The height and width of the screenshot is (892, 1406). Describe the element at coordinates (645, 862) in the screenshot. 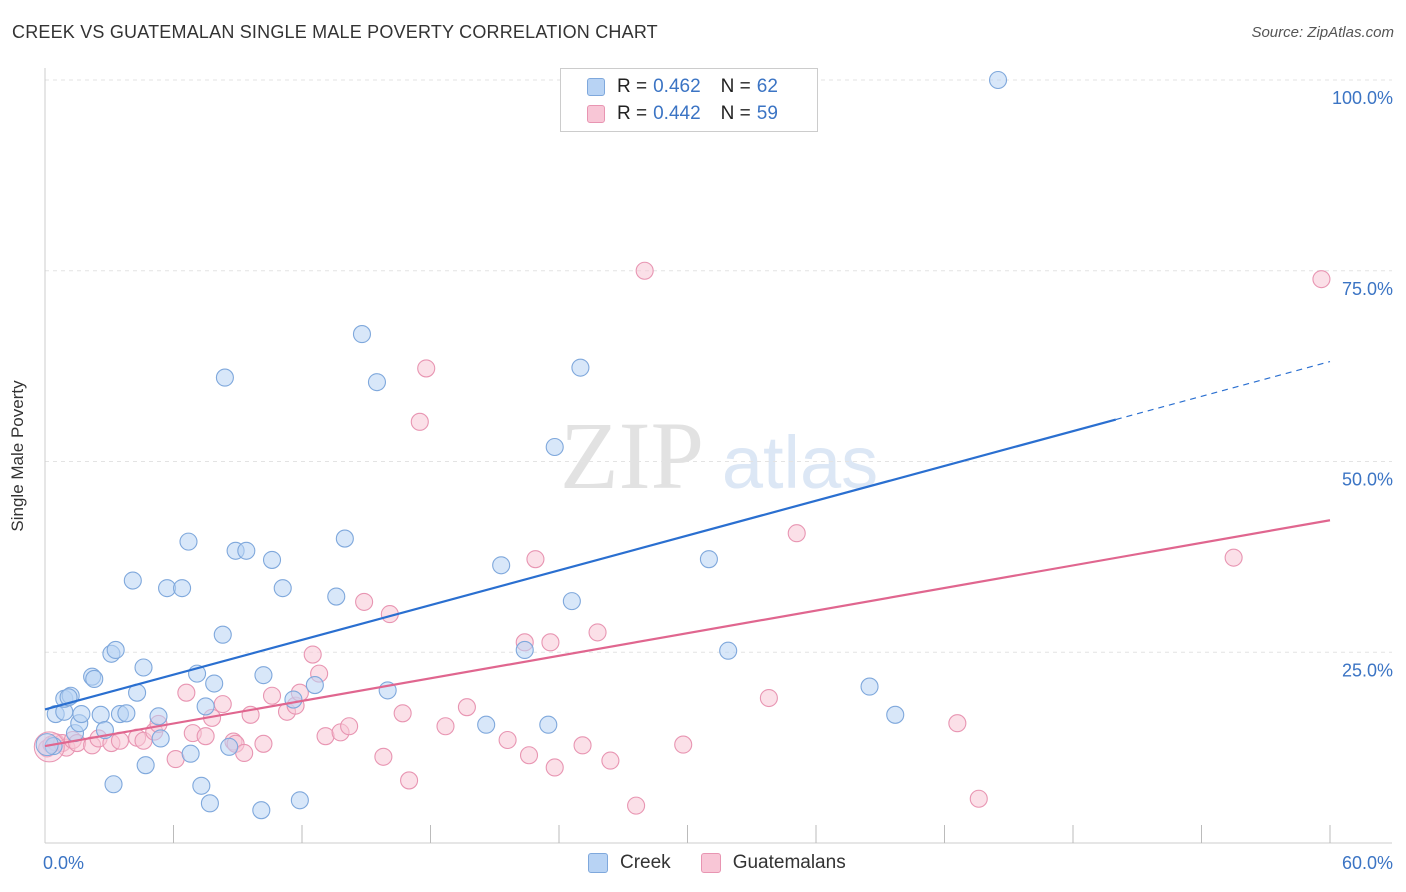

I see `creek-legend-label: Creek` at that location.